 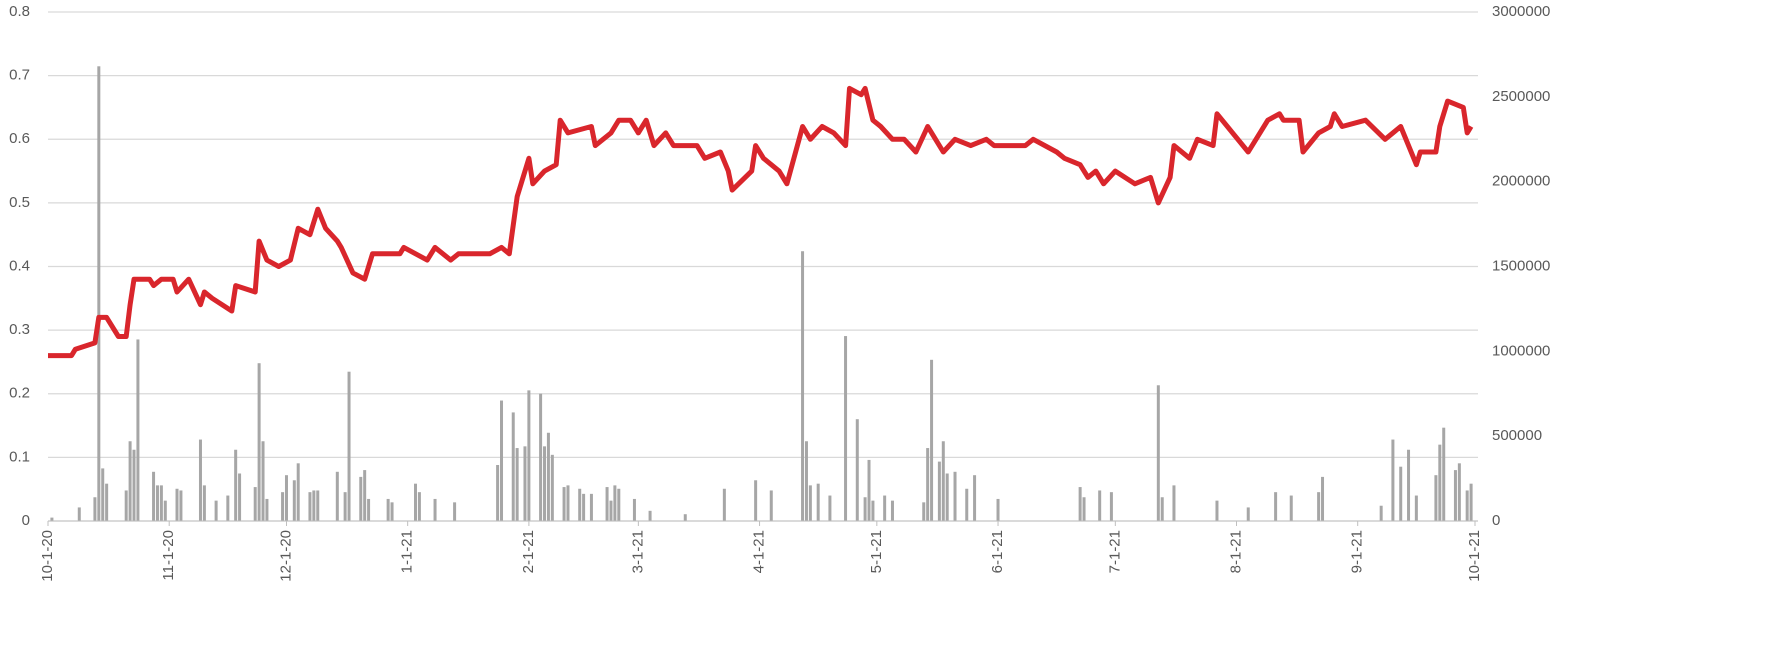 I want to click on x-tick-label: 6-1-21, so click(x=997, y=551).